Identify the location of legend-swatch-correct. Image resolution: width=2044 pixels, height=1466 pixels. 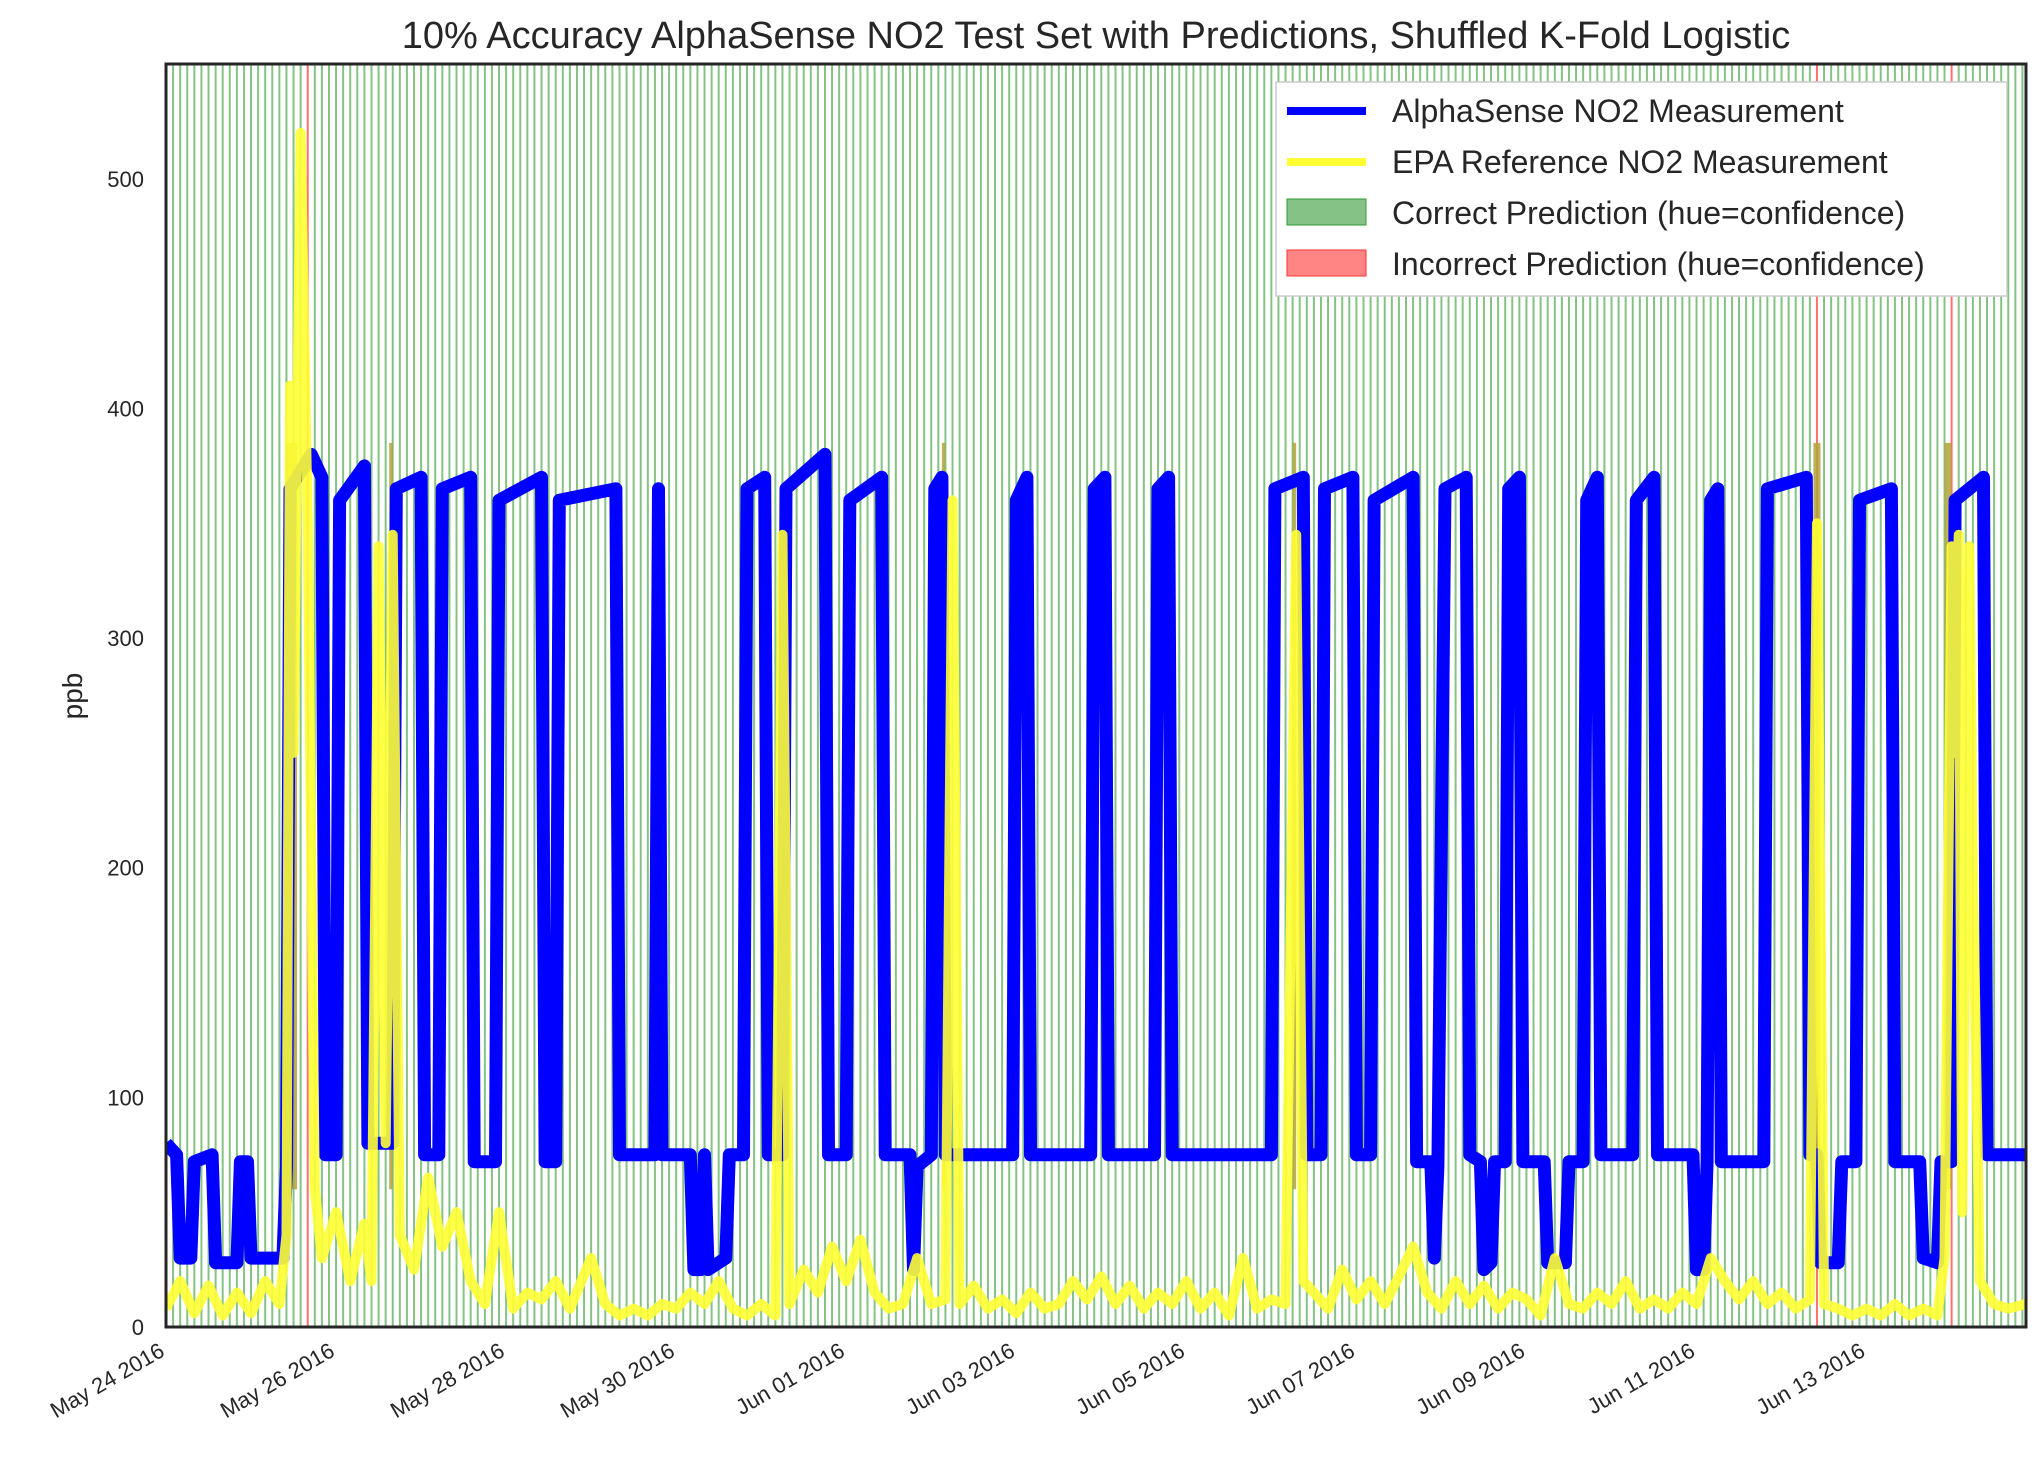
(1326, 212).